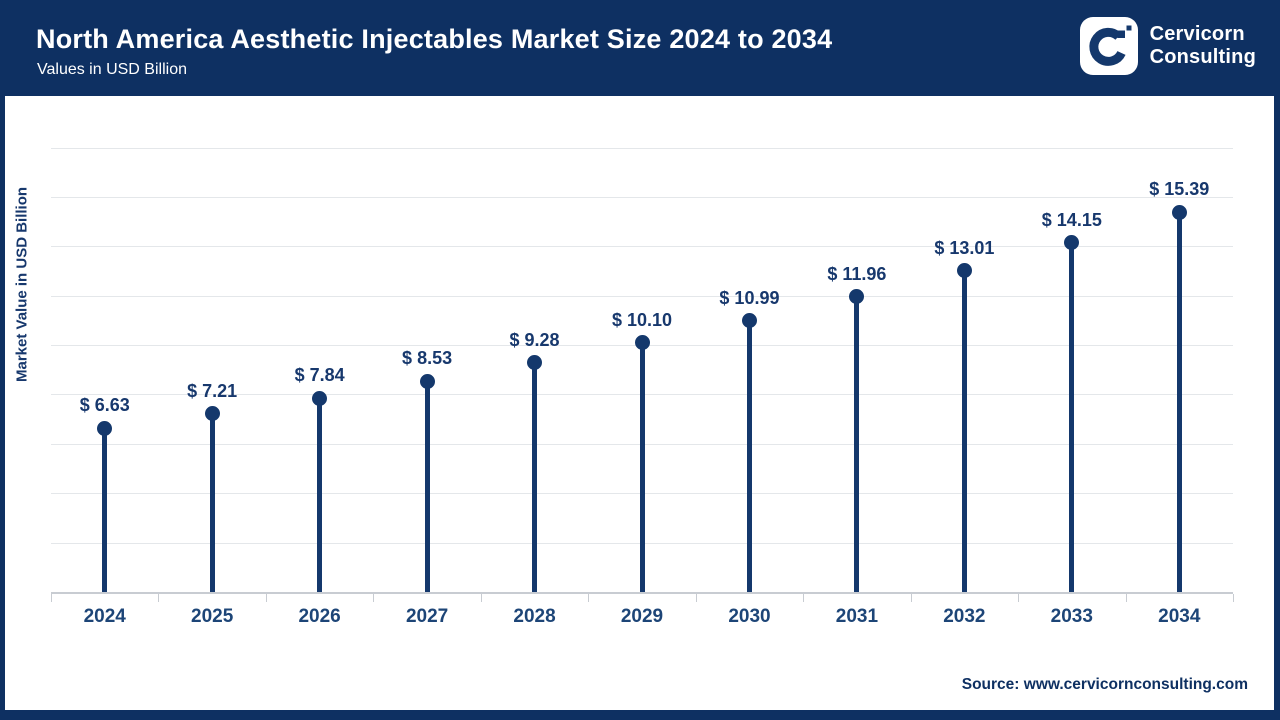 The height and width of the screenshot is (720, 1280). I want to click on year-label: 2030, so click(749, 616).